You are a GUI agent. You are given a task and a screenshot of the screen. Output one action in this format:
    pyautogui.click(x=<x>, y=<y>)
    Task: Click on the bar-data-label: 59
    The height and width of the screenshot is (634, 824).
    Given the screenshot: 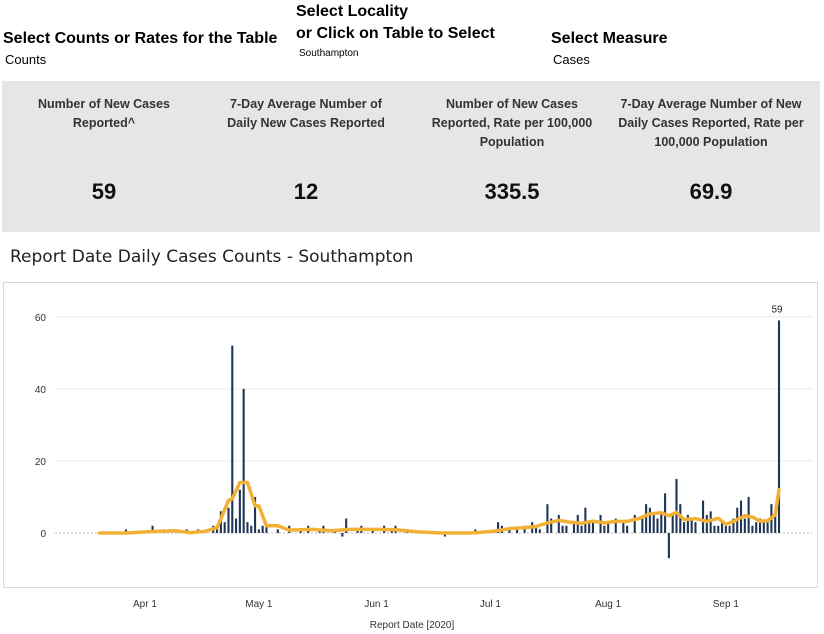 What is the action you would take?
    pyautogui.click(x=777, y=309)
    